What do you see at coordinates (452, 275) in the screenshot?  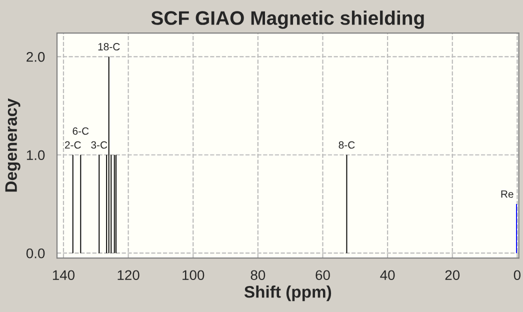 I see `x-tick-label: 20` at bounding box center [452, 275].